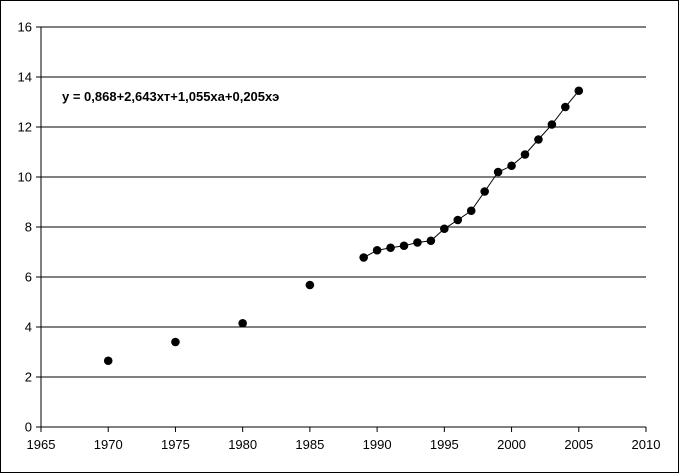  I want to click on x-tick-label: 2010, so click(646, 444).